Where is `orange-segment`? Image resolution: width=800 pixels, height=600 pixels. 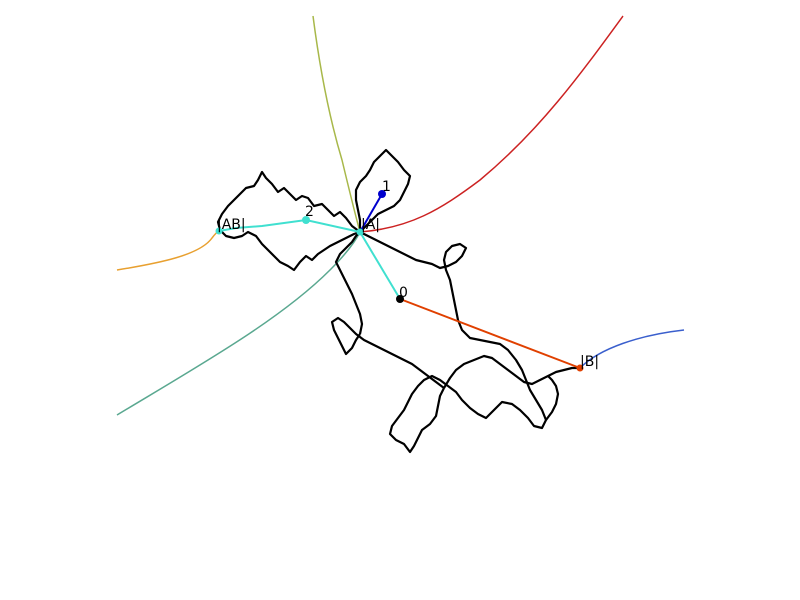 orange-segment is located at coordinates (490, 333).